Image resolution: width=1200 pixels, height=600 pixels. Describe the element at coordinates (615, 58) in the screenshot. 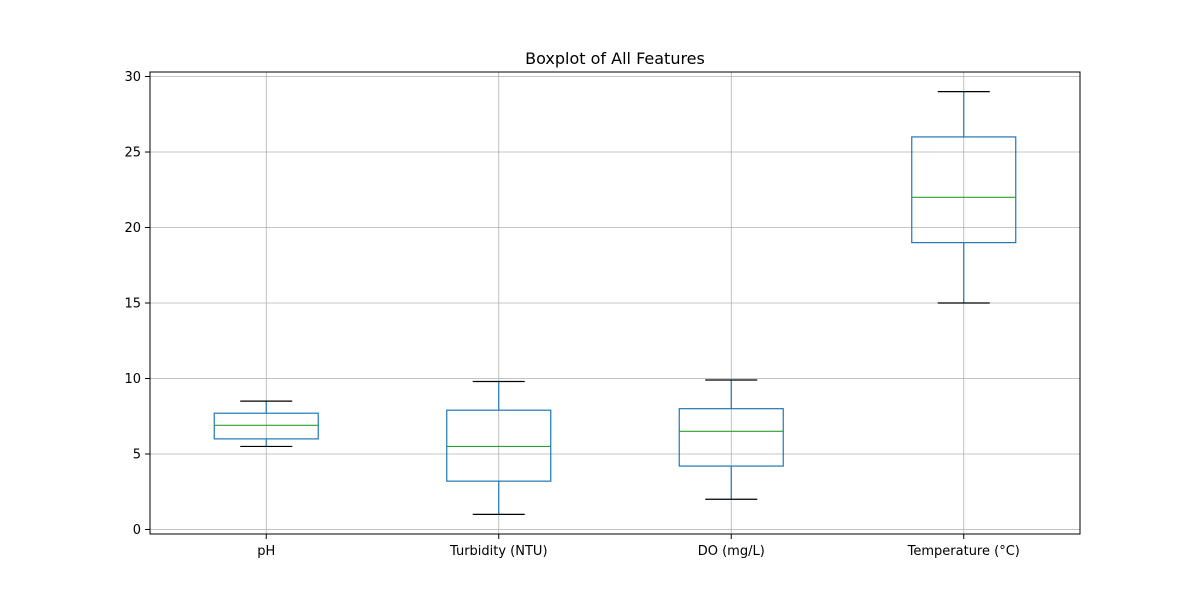

I see `chart-title: Boxplot of All Features` at that location.